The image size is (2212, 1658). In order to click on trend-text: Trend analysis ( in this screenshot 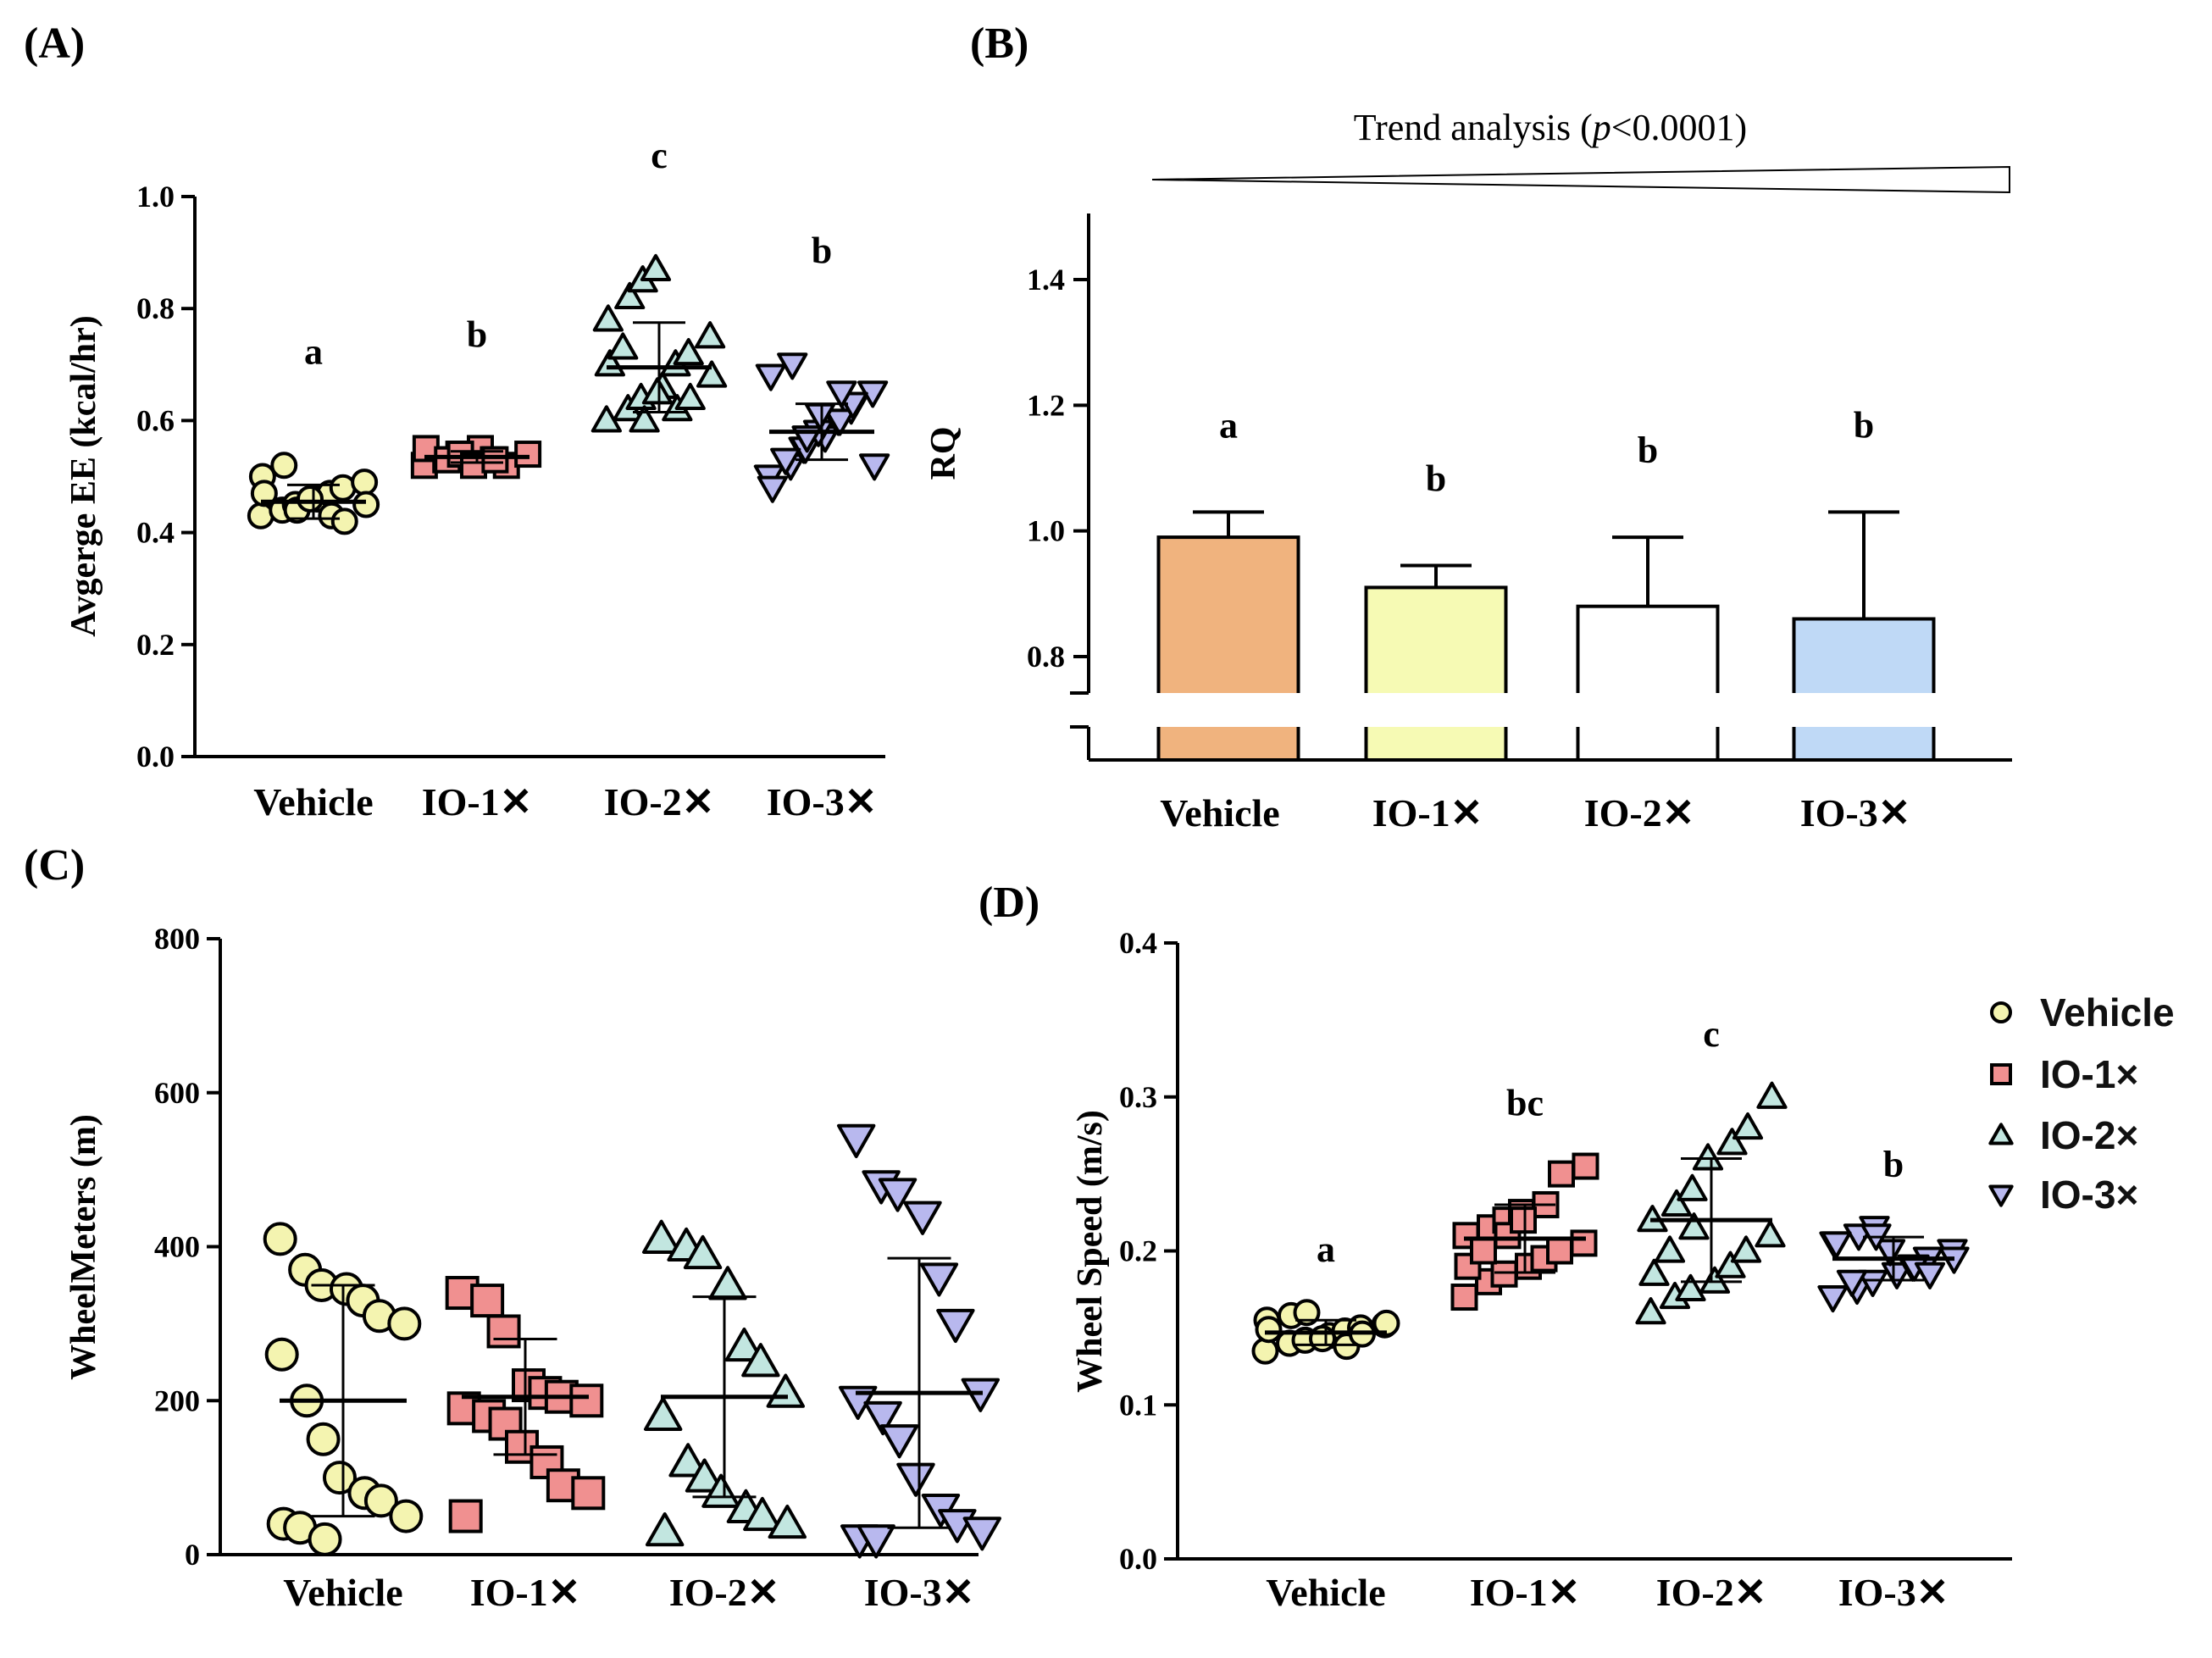, I will do `click(1474, 127)`.